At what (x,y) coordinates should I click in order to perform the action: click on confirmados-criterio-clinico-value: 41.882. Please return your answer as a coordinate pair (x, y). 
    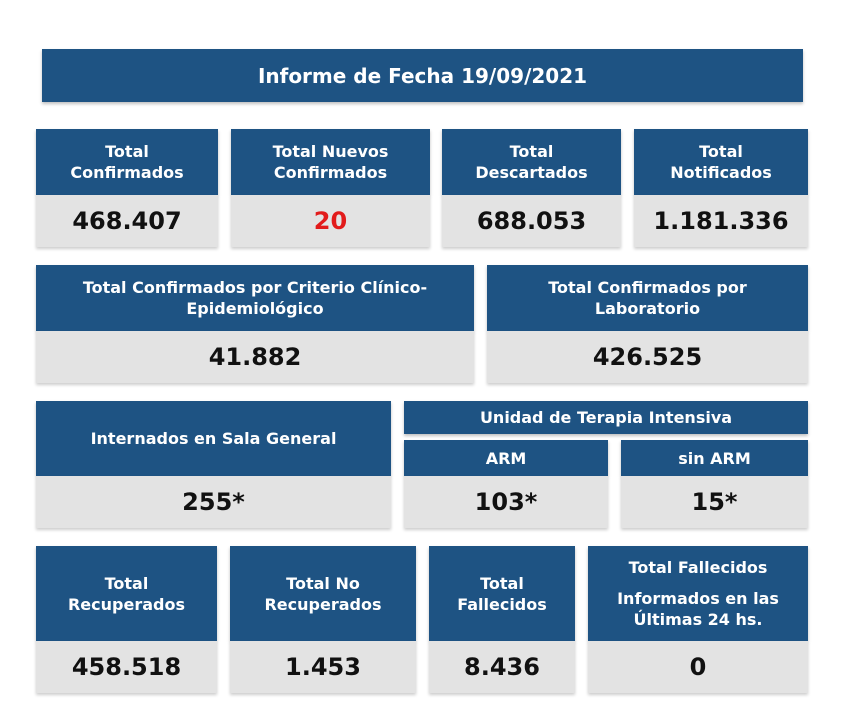
    Looking at the image, I should click on (255, 357).